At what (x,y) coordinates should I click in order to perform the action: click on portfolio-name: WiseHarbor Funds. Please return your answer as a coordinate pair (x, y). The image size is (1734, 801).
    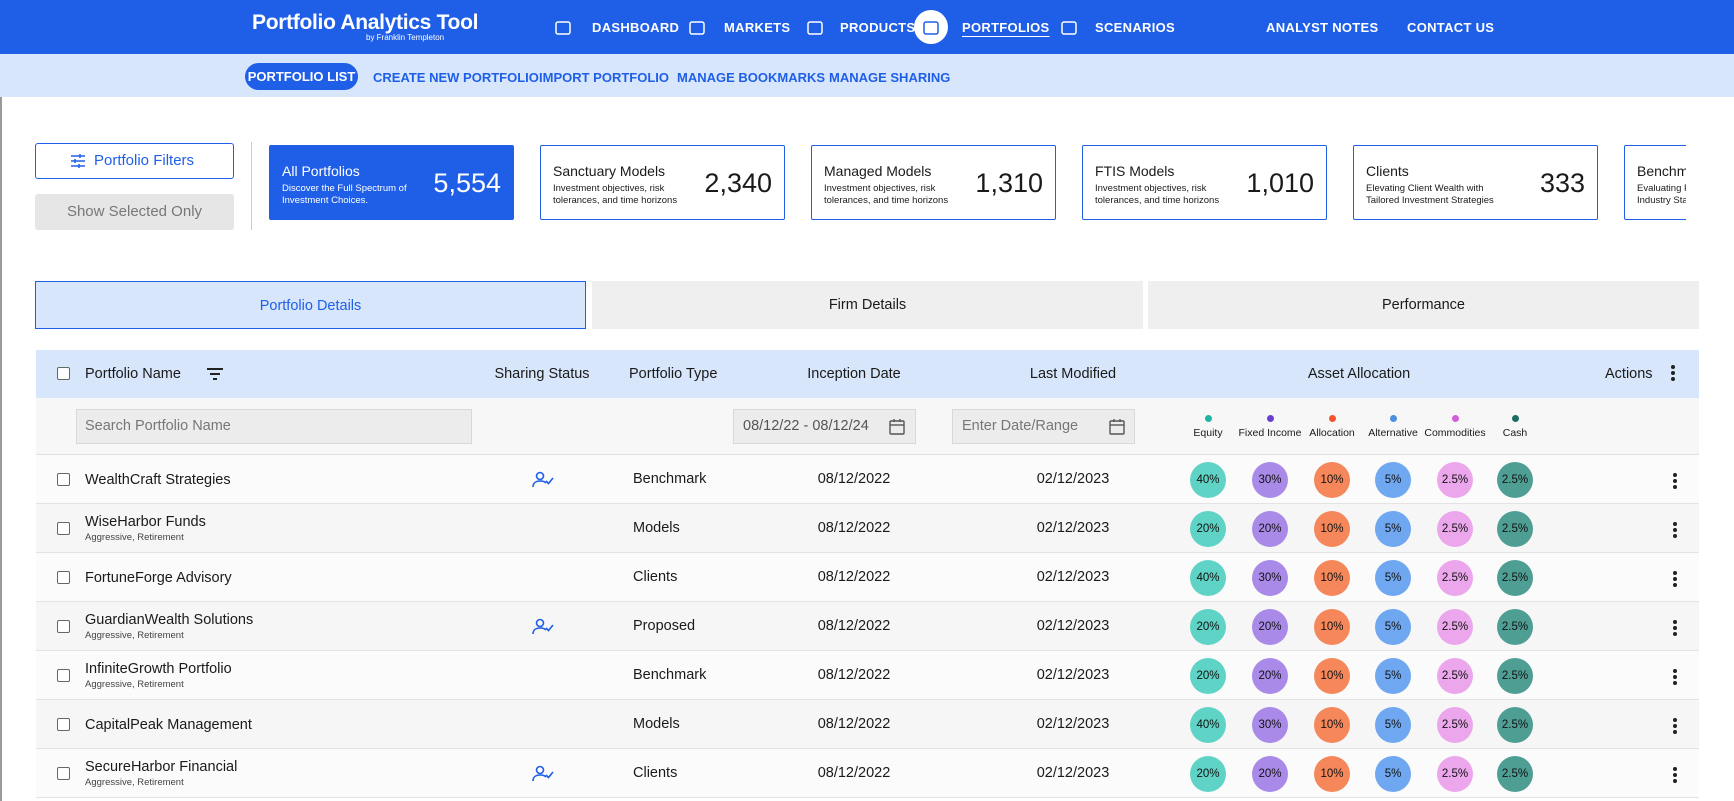
    Looking at the image, I should click on (145, 522).